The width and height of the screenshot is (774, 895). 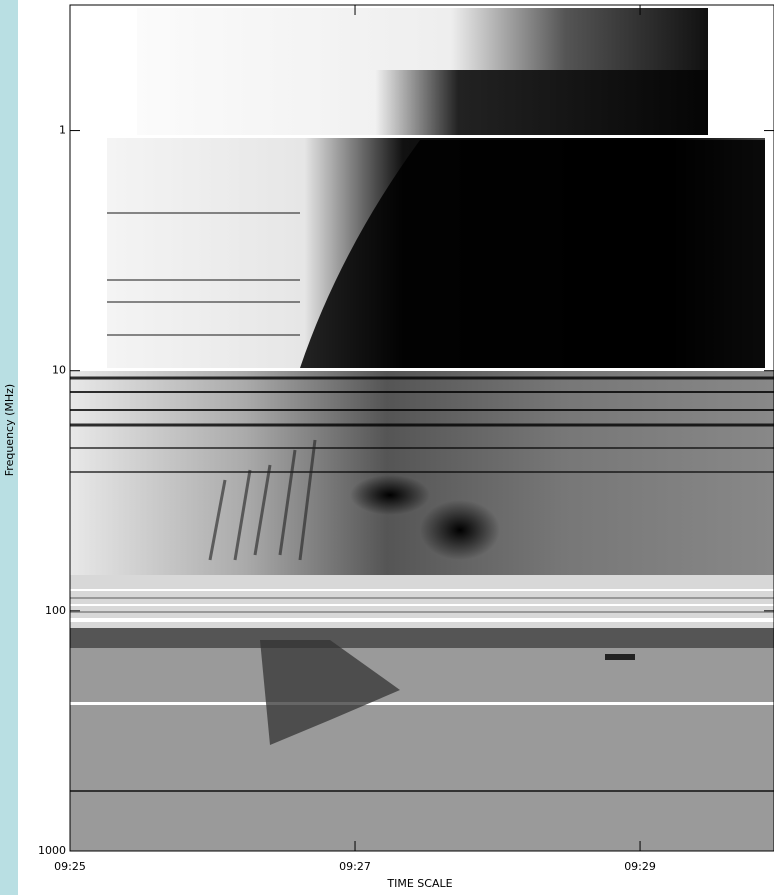 What do you see at coordinates (640, 866) in the screenshot?
I see `x-tick-label: 09:29` at bounding box center [640, 866].